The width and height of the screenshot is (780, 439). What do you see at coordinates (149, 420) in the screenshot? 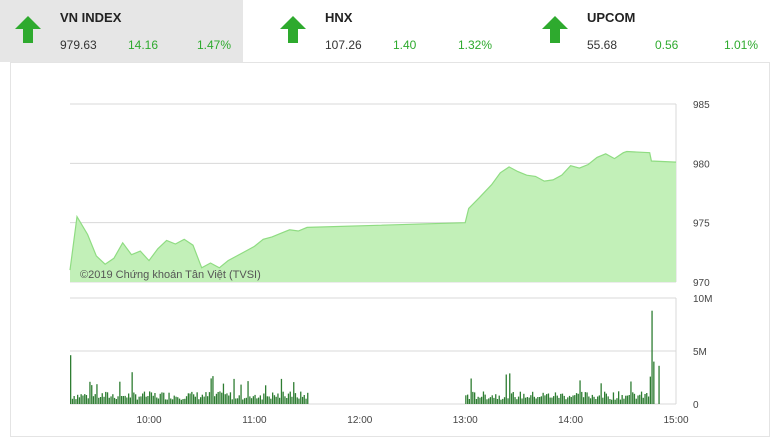
I see `x-tick-label: 10:00` at bounding box center [149, 420].